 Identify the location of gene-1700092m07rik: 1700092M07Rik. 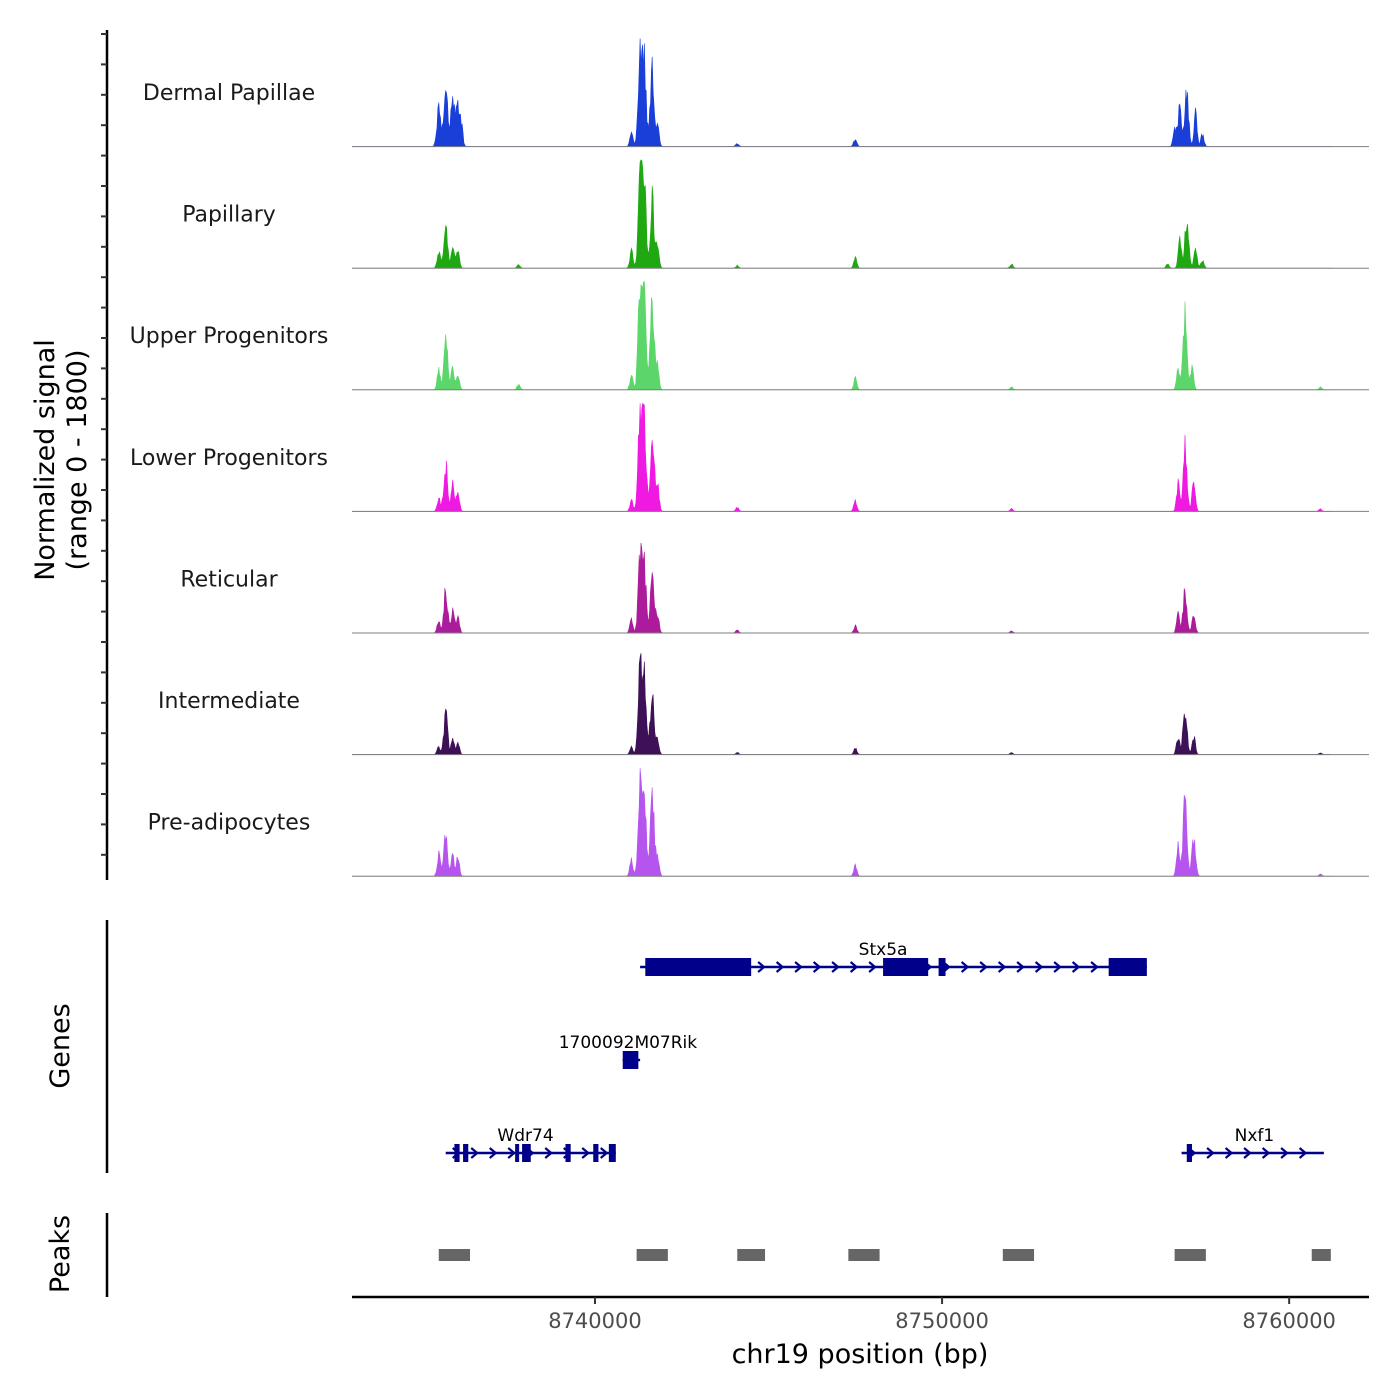
(628, 1051).